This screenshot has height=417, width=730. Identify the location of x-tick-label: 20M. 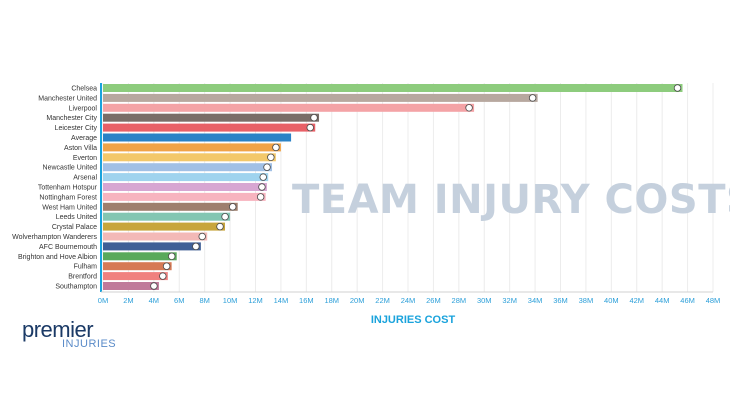
(357, 300).